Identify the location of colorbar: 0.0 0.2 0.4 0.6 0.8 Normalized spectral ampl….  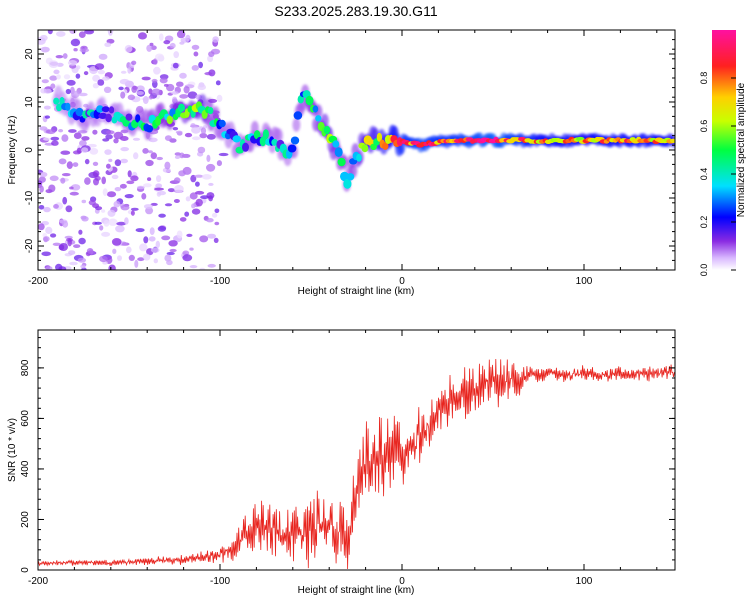
(723, 153).